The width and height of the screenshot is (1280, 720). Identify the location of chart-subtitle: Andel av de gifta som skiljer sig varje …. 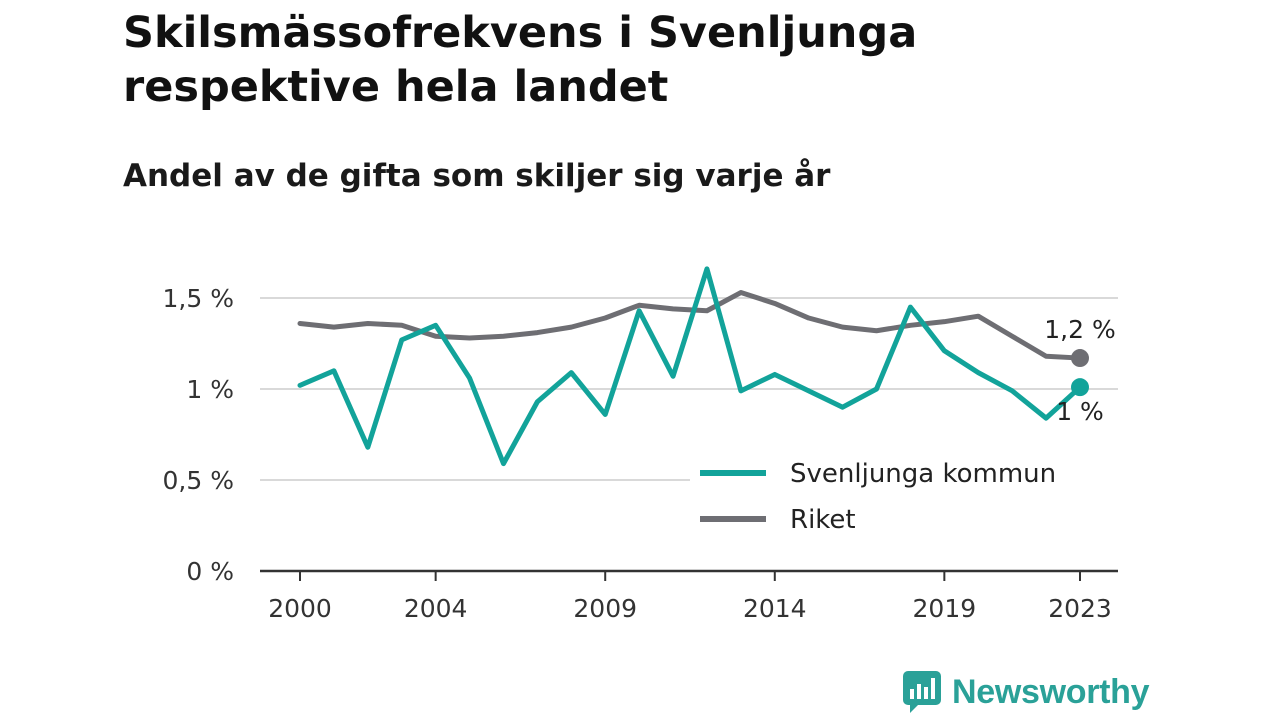
(477, 176).